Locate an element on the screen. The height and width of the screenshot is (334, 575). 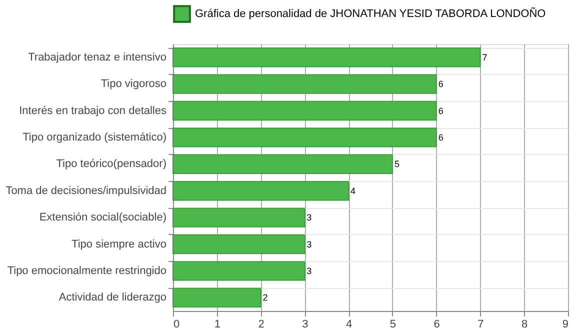
x-tick-label: 4 is located at coordinates (349, 324).